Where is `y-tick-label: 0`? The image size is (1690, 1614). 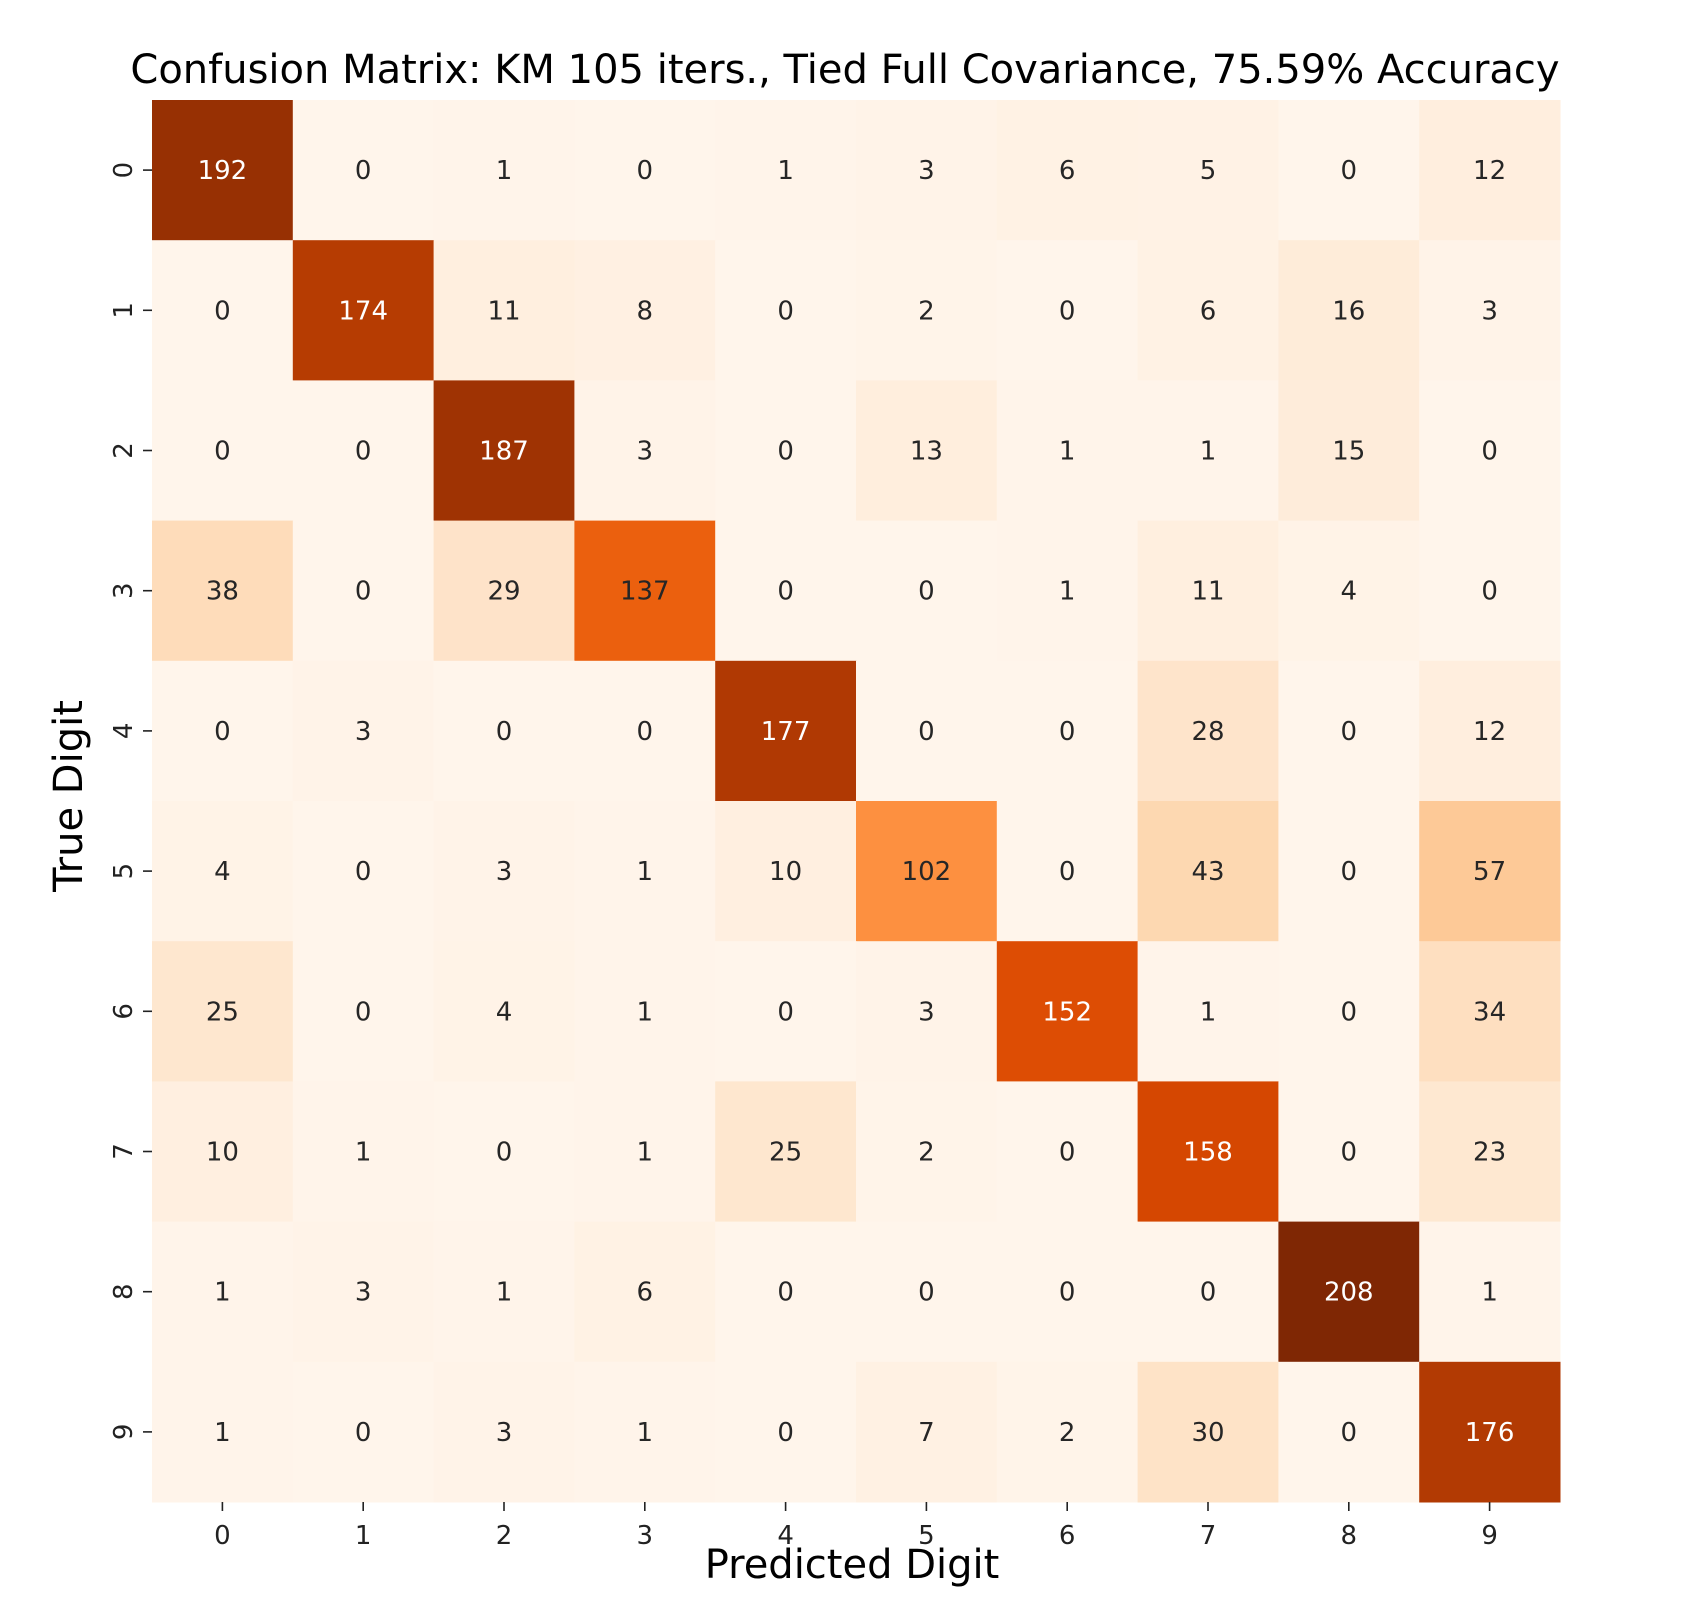
y-tick-label: 0 is located at coordinates (124, 170).